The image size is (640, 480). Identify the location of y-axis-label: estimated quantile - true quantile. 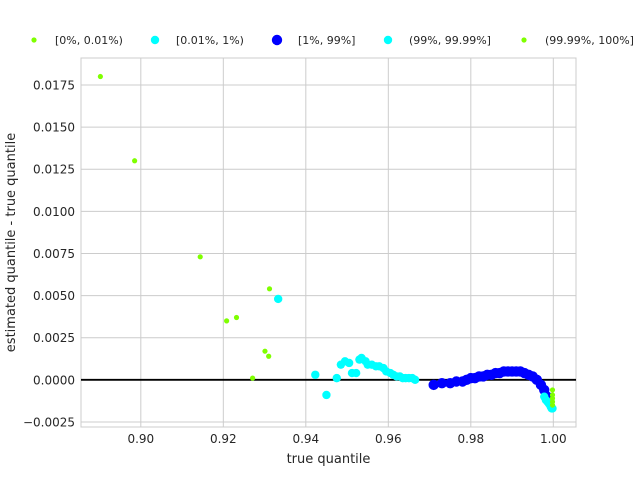
(11, 242).